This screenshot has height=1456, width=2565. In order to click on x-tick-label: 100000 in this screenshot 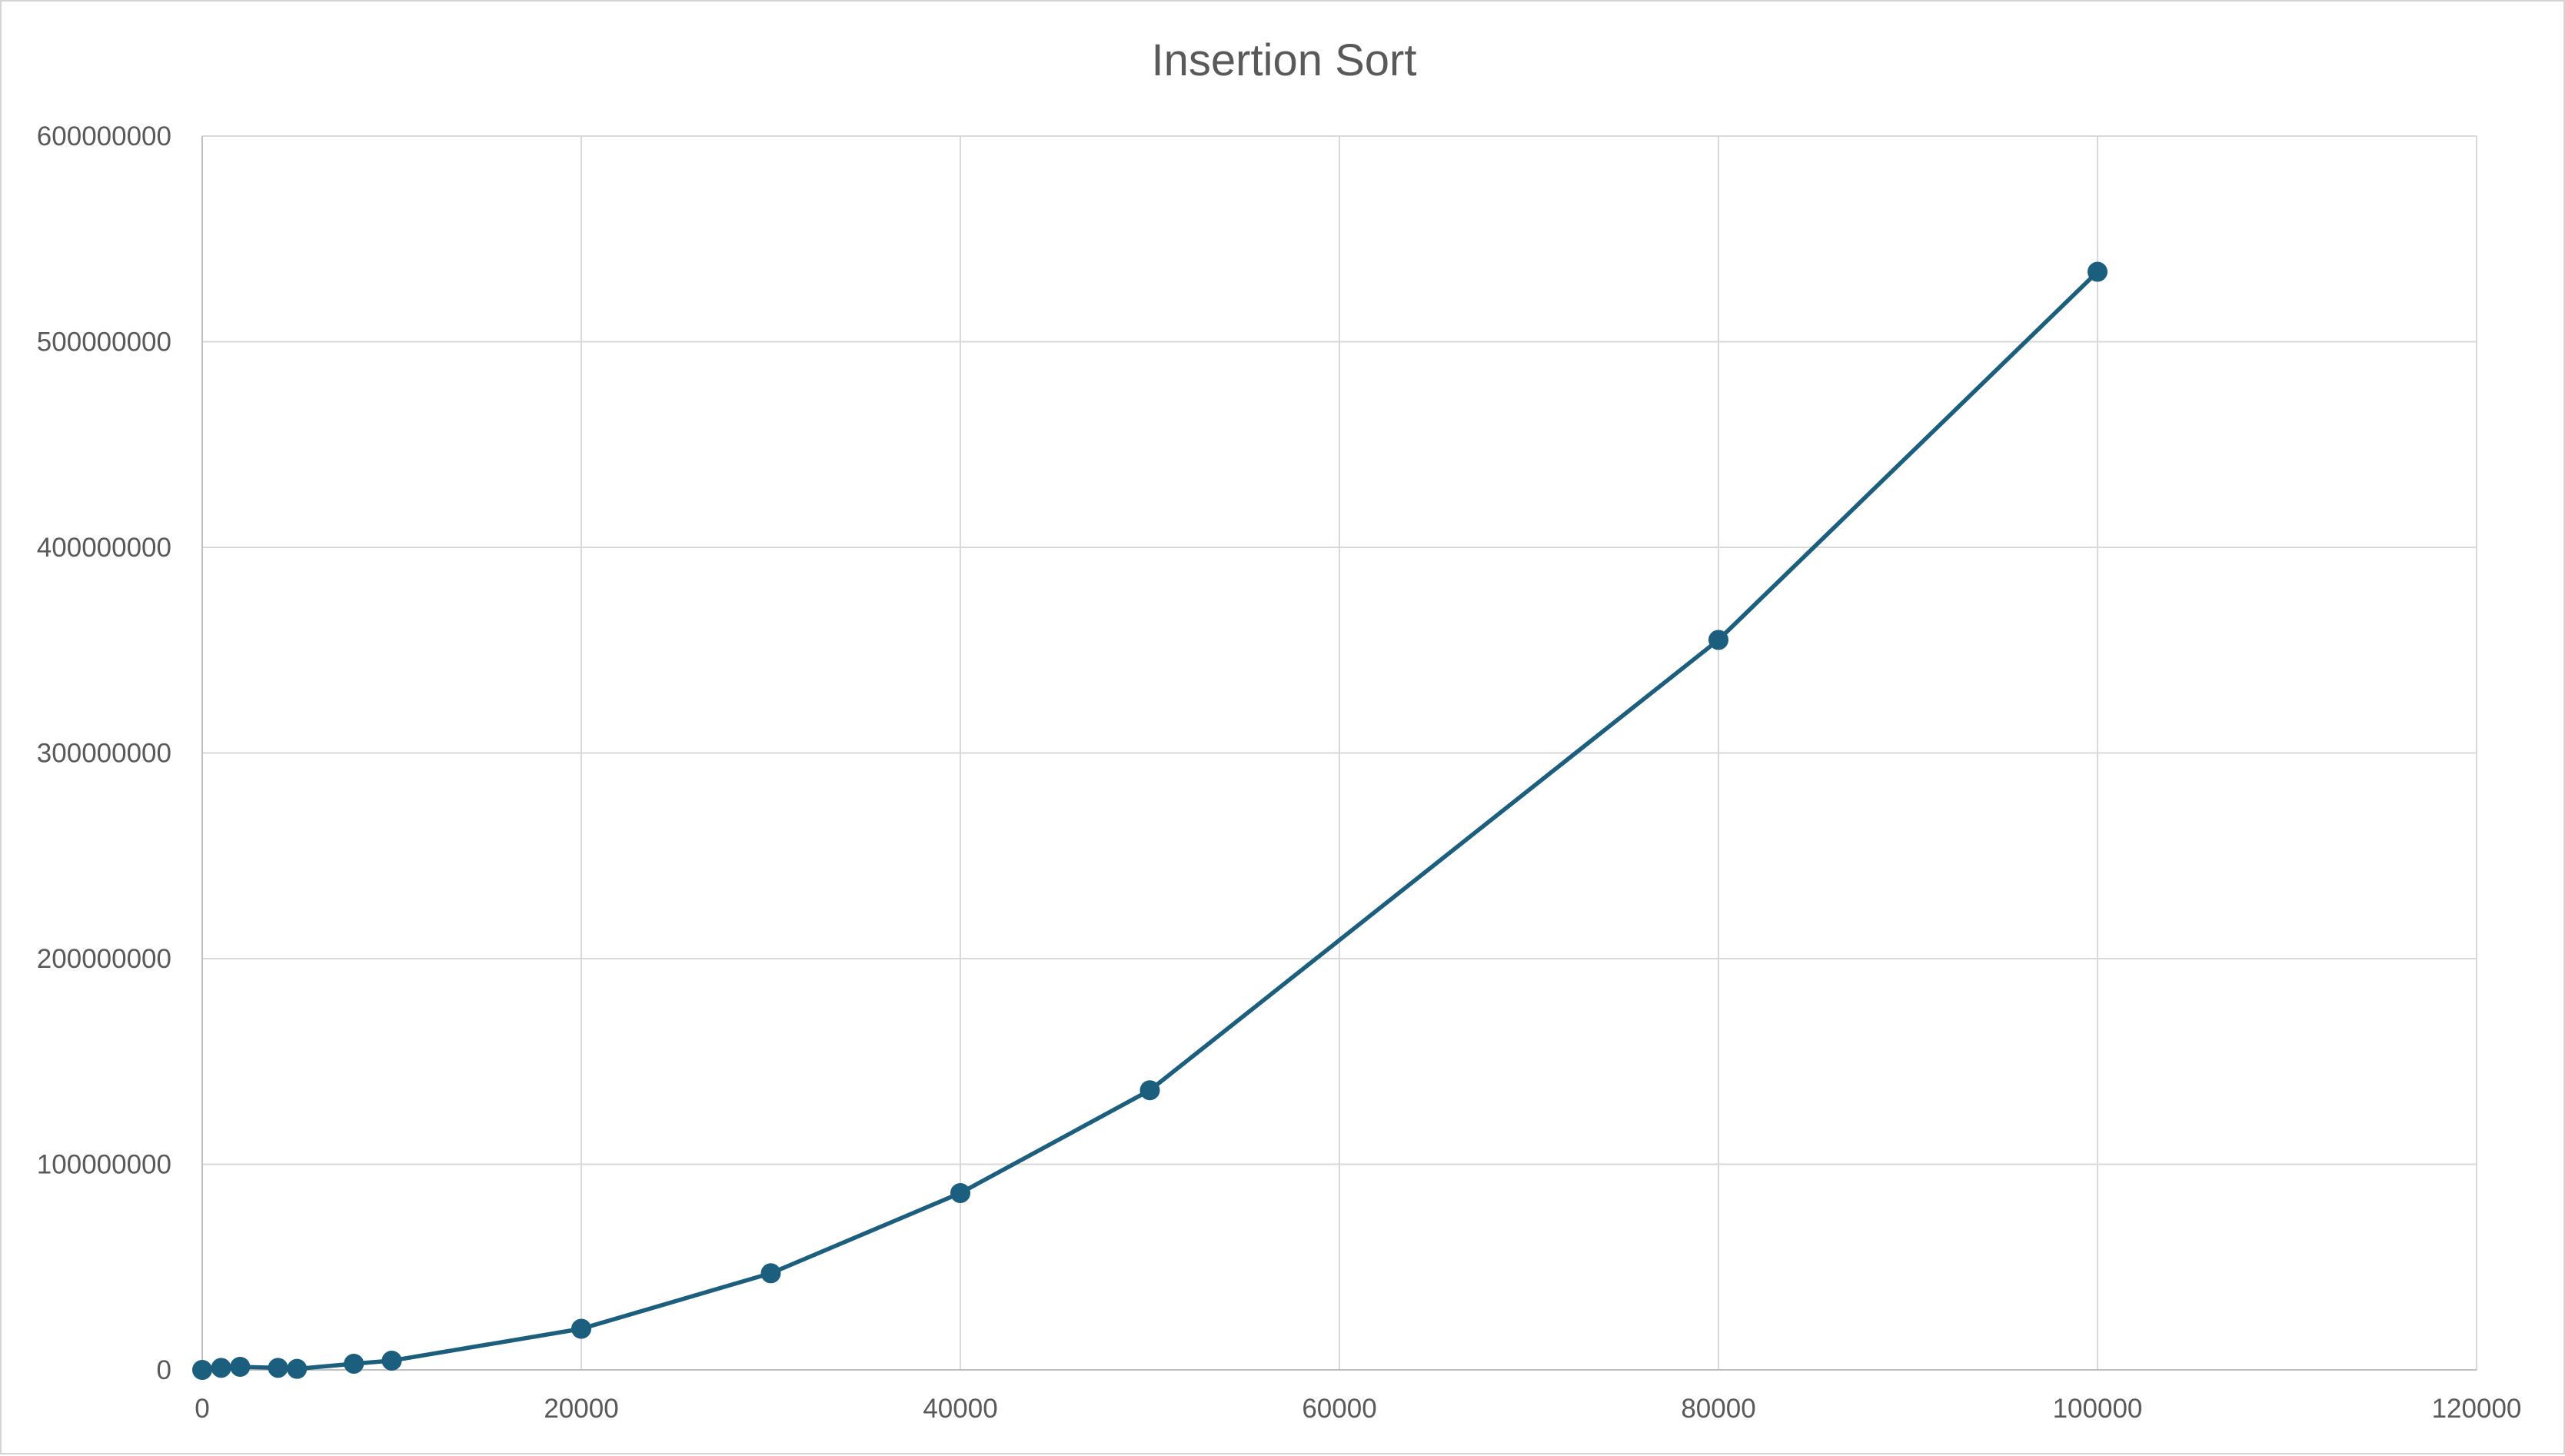, I will do `click(2098, 1409)`.